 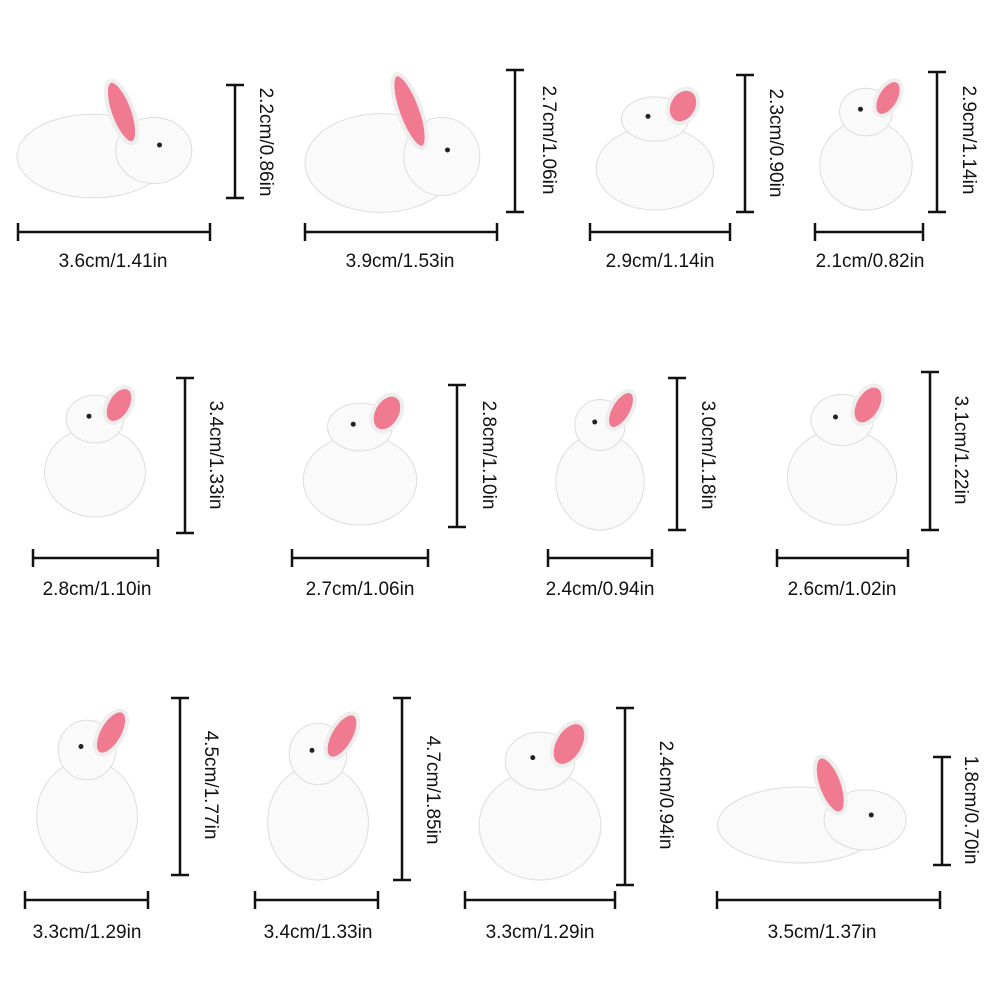 What do you see at coordinates (968, 140) in the screenshot?
I see `height-label: 2.9cm/1.14in` at bounding box center [968, 140].